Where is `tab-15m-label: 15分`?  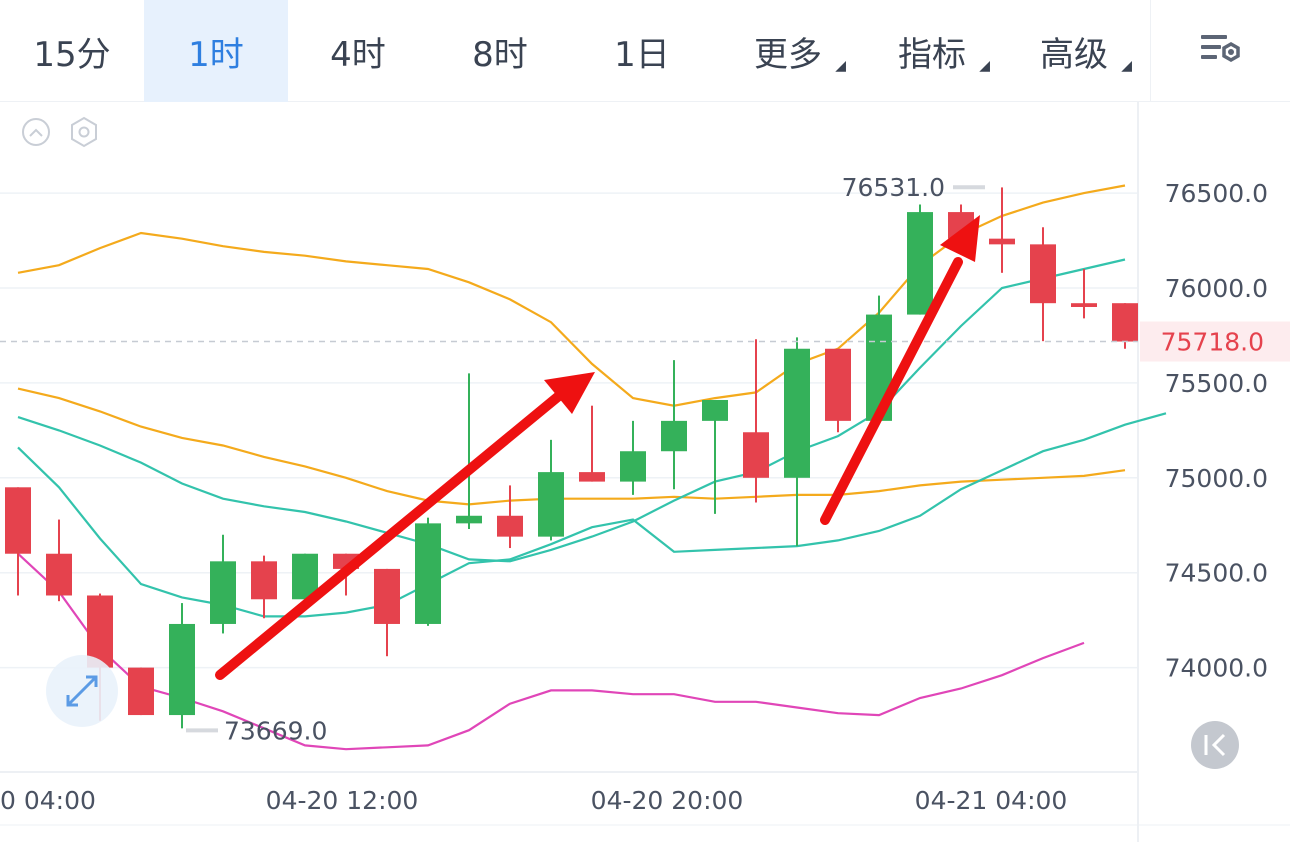 tab-15m-label: 15分 is located at coordinates (72, 54).